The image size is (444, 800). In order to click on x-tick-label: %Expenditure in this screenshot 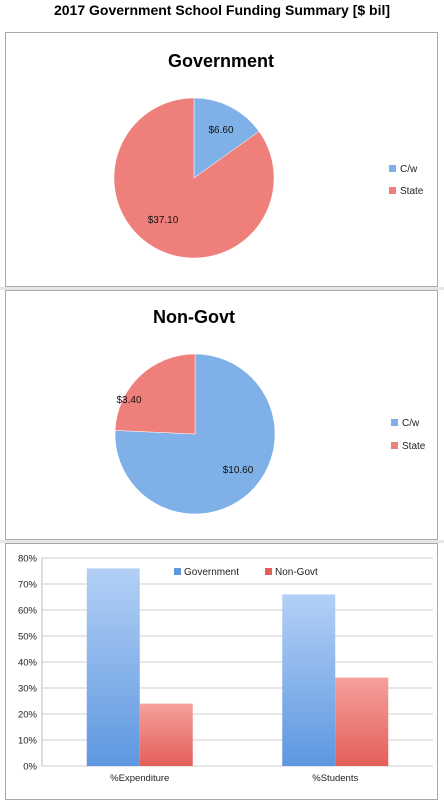, I will do `click(139, 778)`.